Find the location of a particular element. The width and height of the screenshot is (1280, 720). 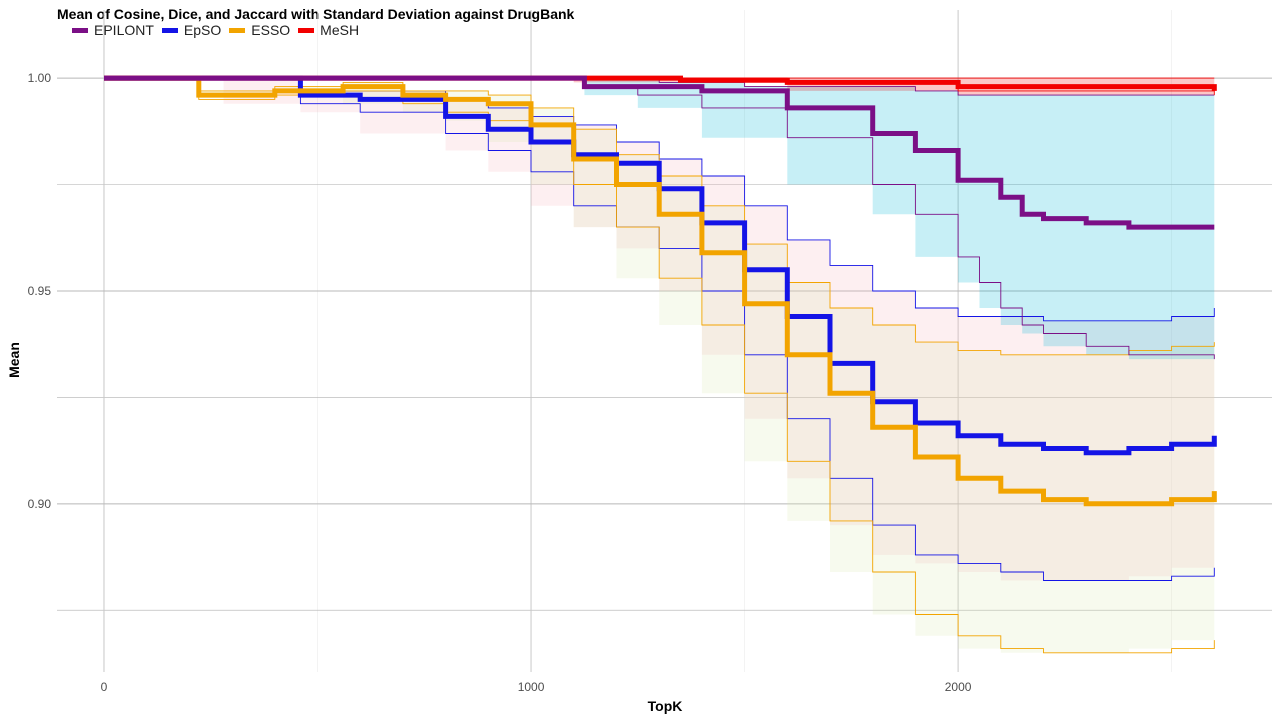

legend-label: EpSO is located at coordinates (202, 30).